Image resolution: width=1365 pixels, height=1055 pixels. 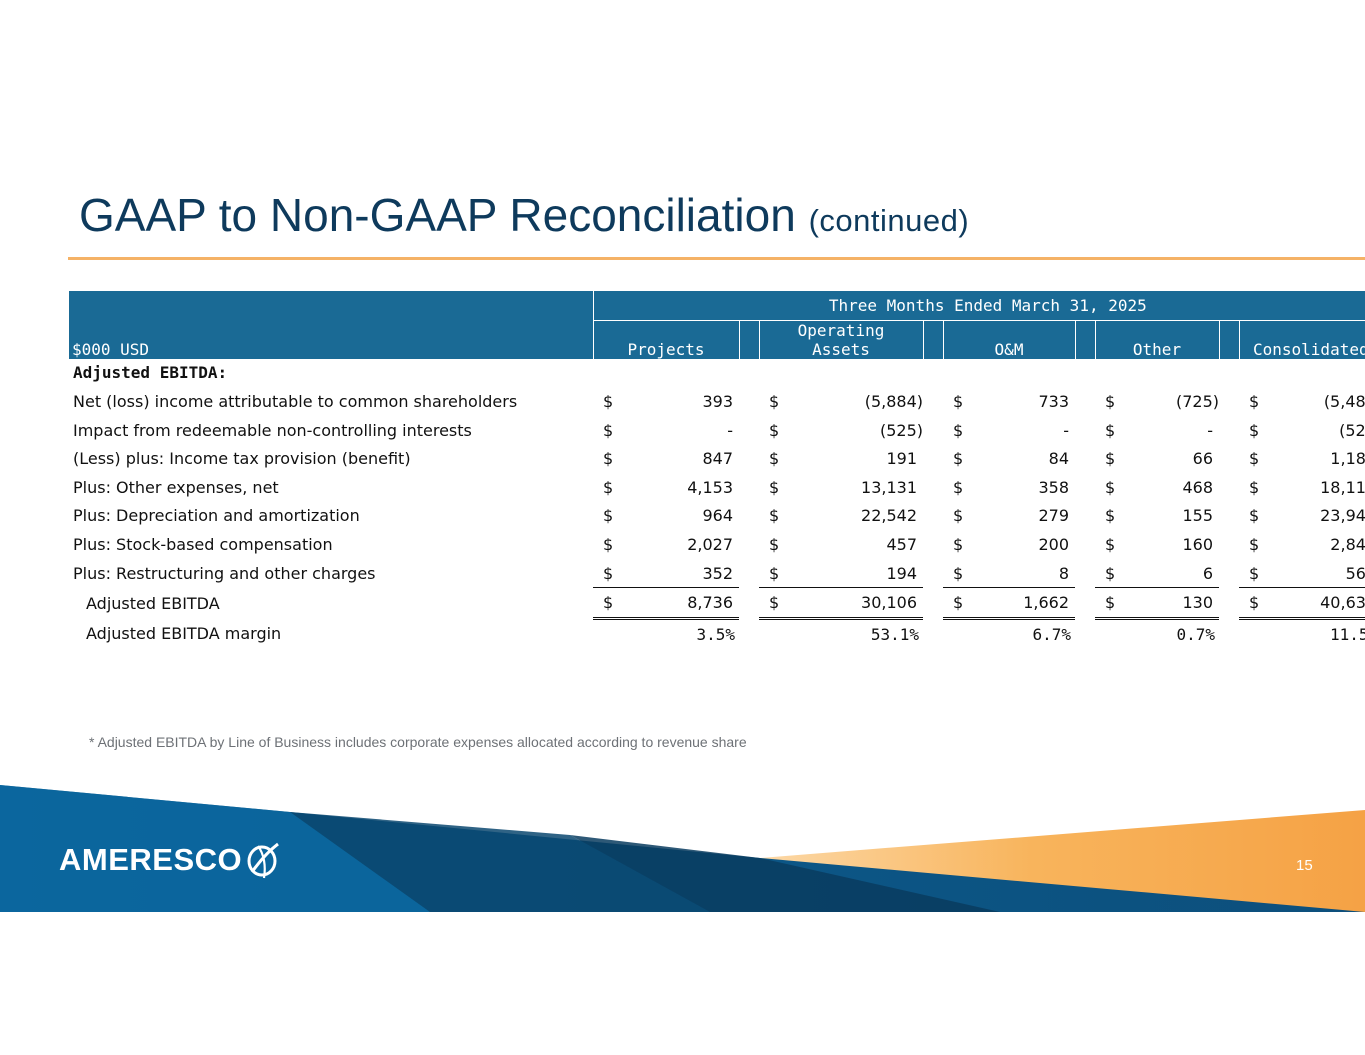 I want to click on footer-banner, so click(x=682, y=846).